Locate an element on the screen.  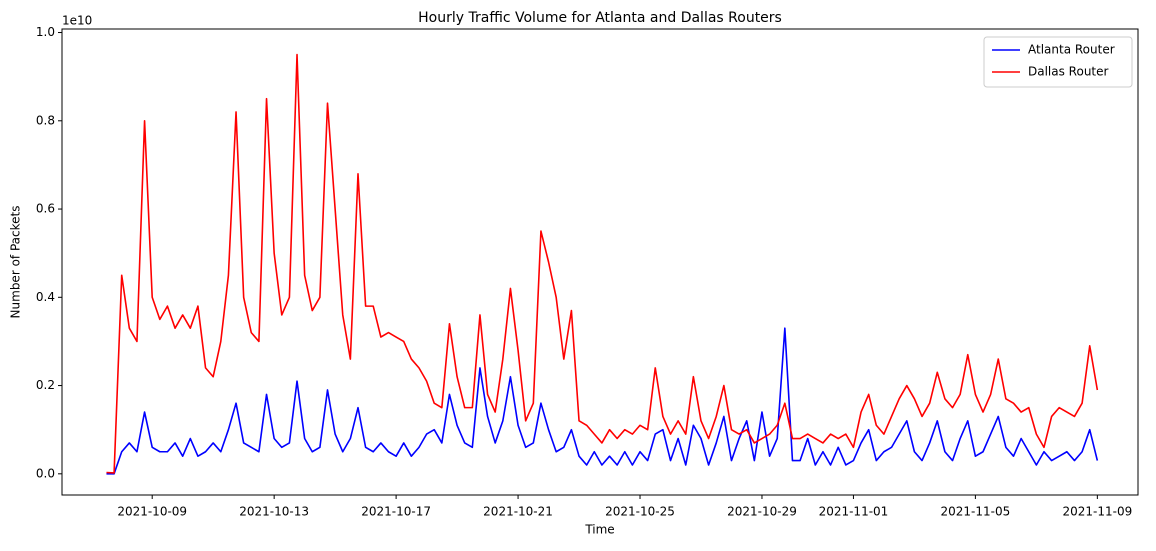
y-tick-label: 0.2 is located at coordinates (45, 385).